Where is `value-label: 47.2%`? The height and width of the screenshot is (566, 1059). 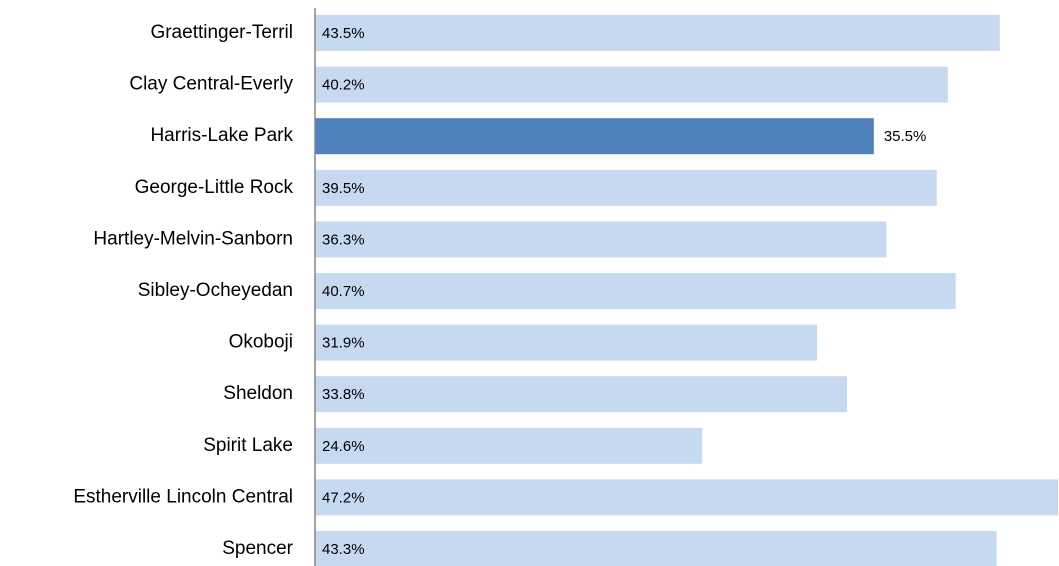
value-label: 47.2% is located at coordinates (343, 497).